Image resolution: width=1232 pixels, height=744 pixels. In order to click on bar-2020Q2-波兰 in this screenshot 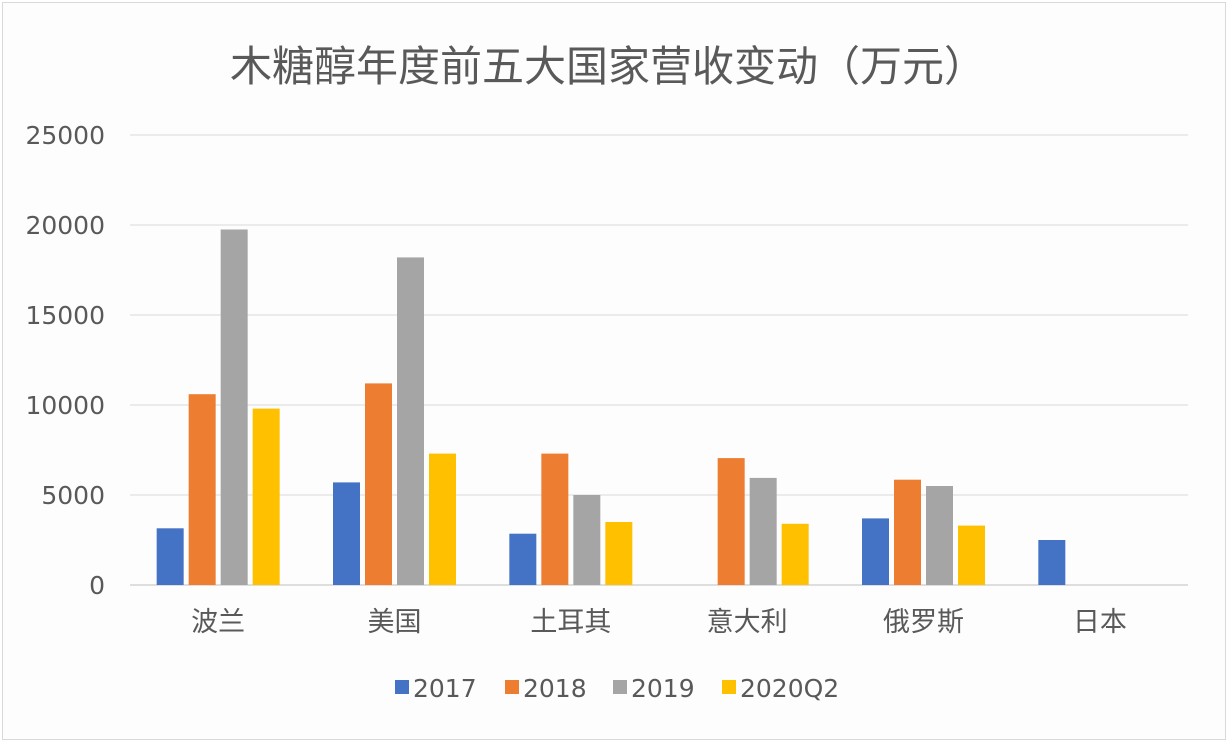, I will do `click(266, 496)`.